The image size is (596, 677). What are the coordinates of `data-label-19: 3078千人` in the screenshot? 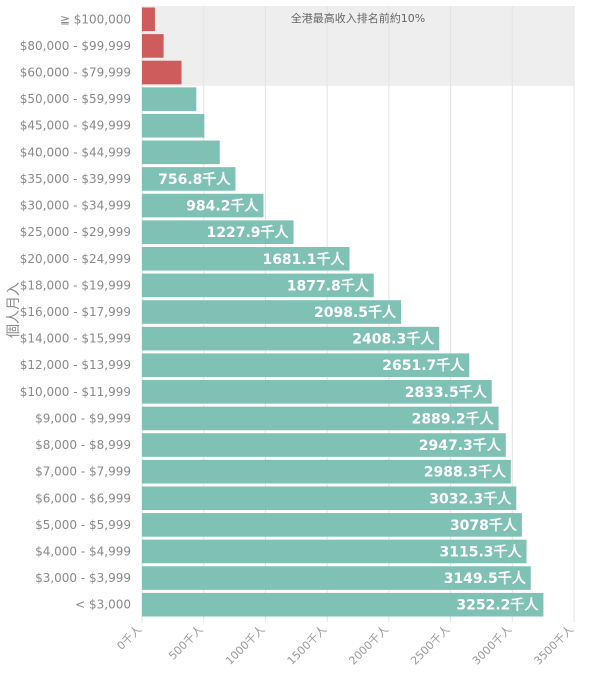 It's located at (484, 525).